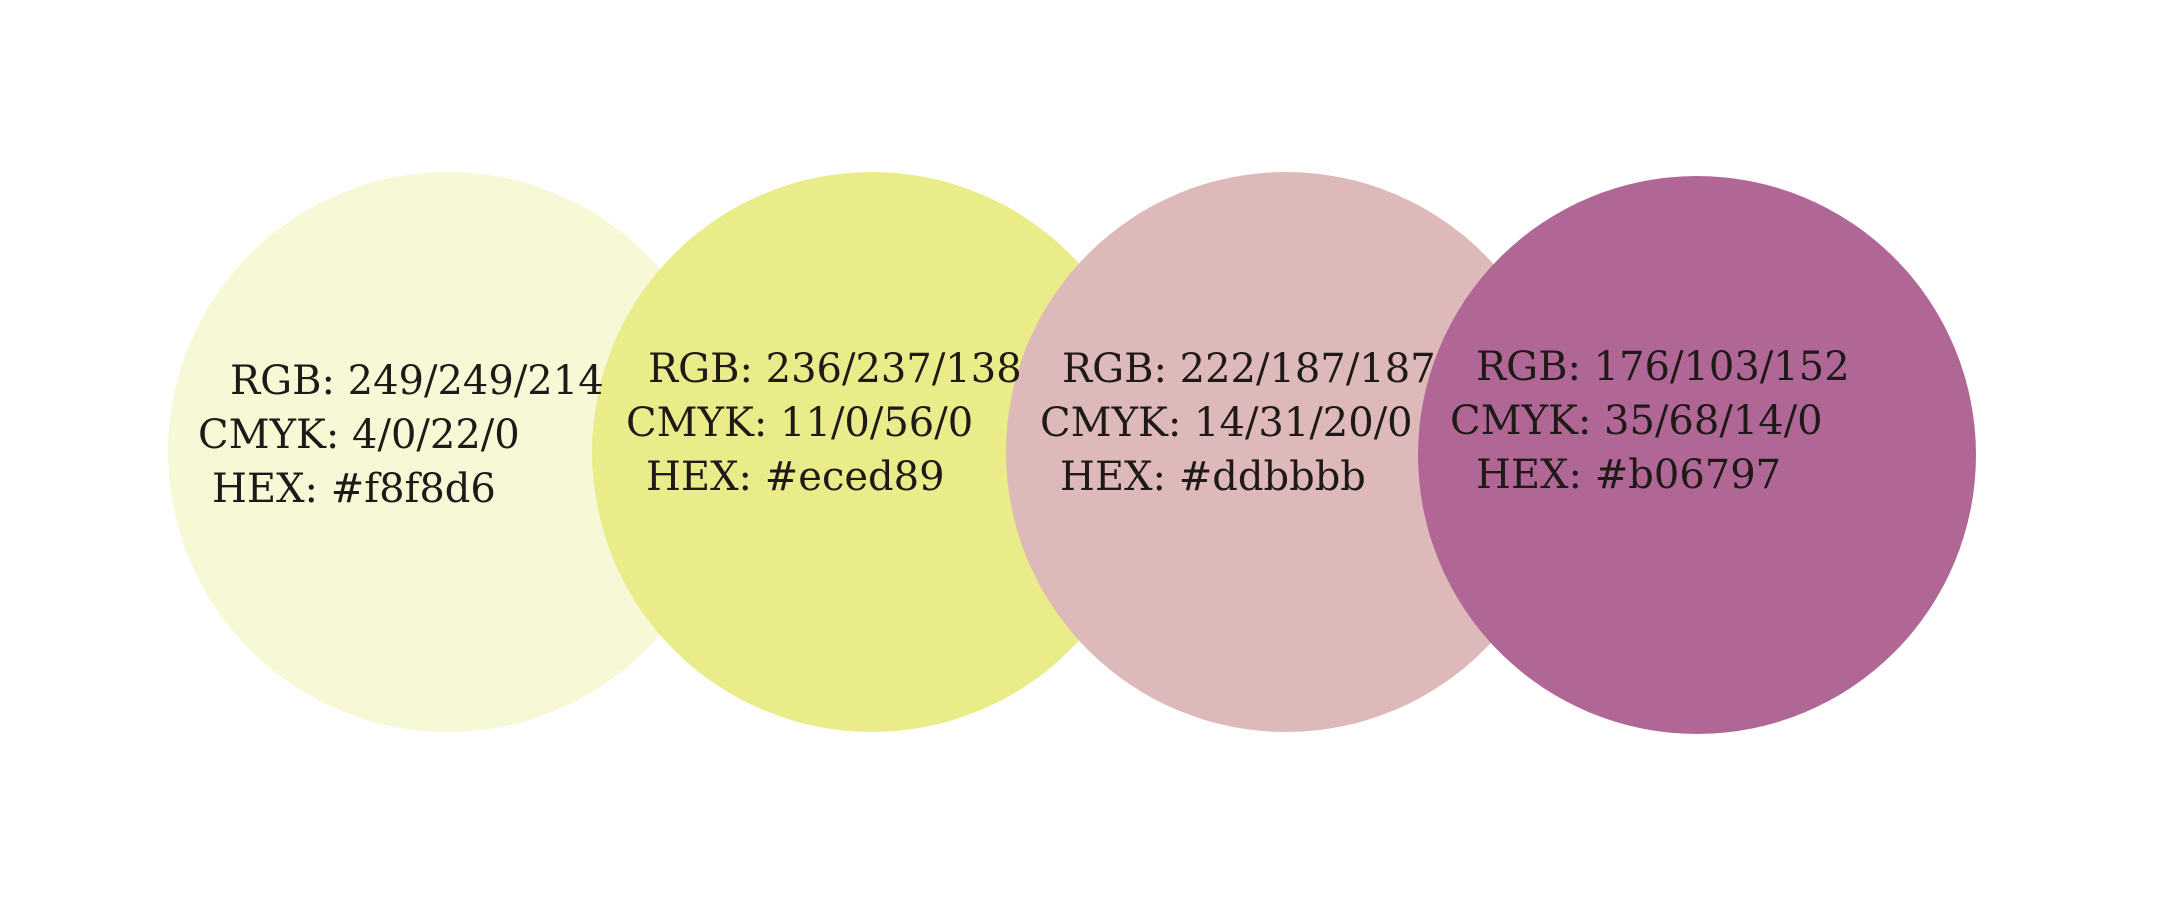 This screenshot has height=919, width=2162. I want to click on rgb-value: RGB: 236/237/138, so click(835, 369).